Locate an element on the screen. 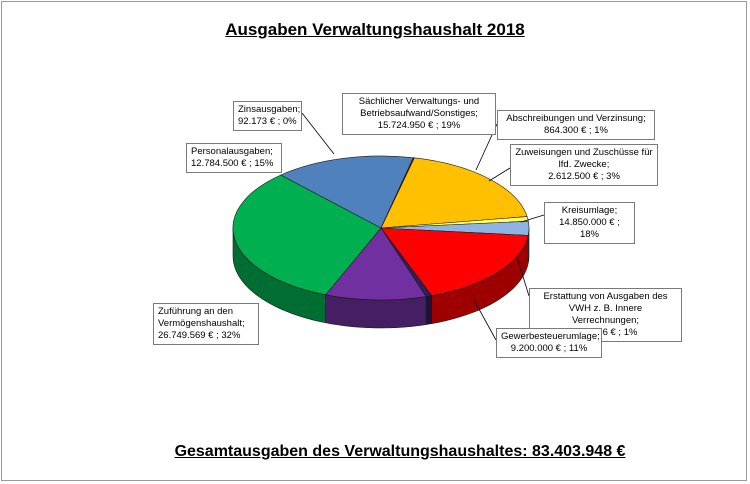 This screenshot has height=484, width=750. pie-slice-gewerbesteuer is located at coordinates (376, 264).